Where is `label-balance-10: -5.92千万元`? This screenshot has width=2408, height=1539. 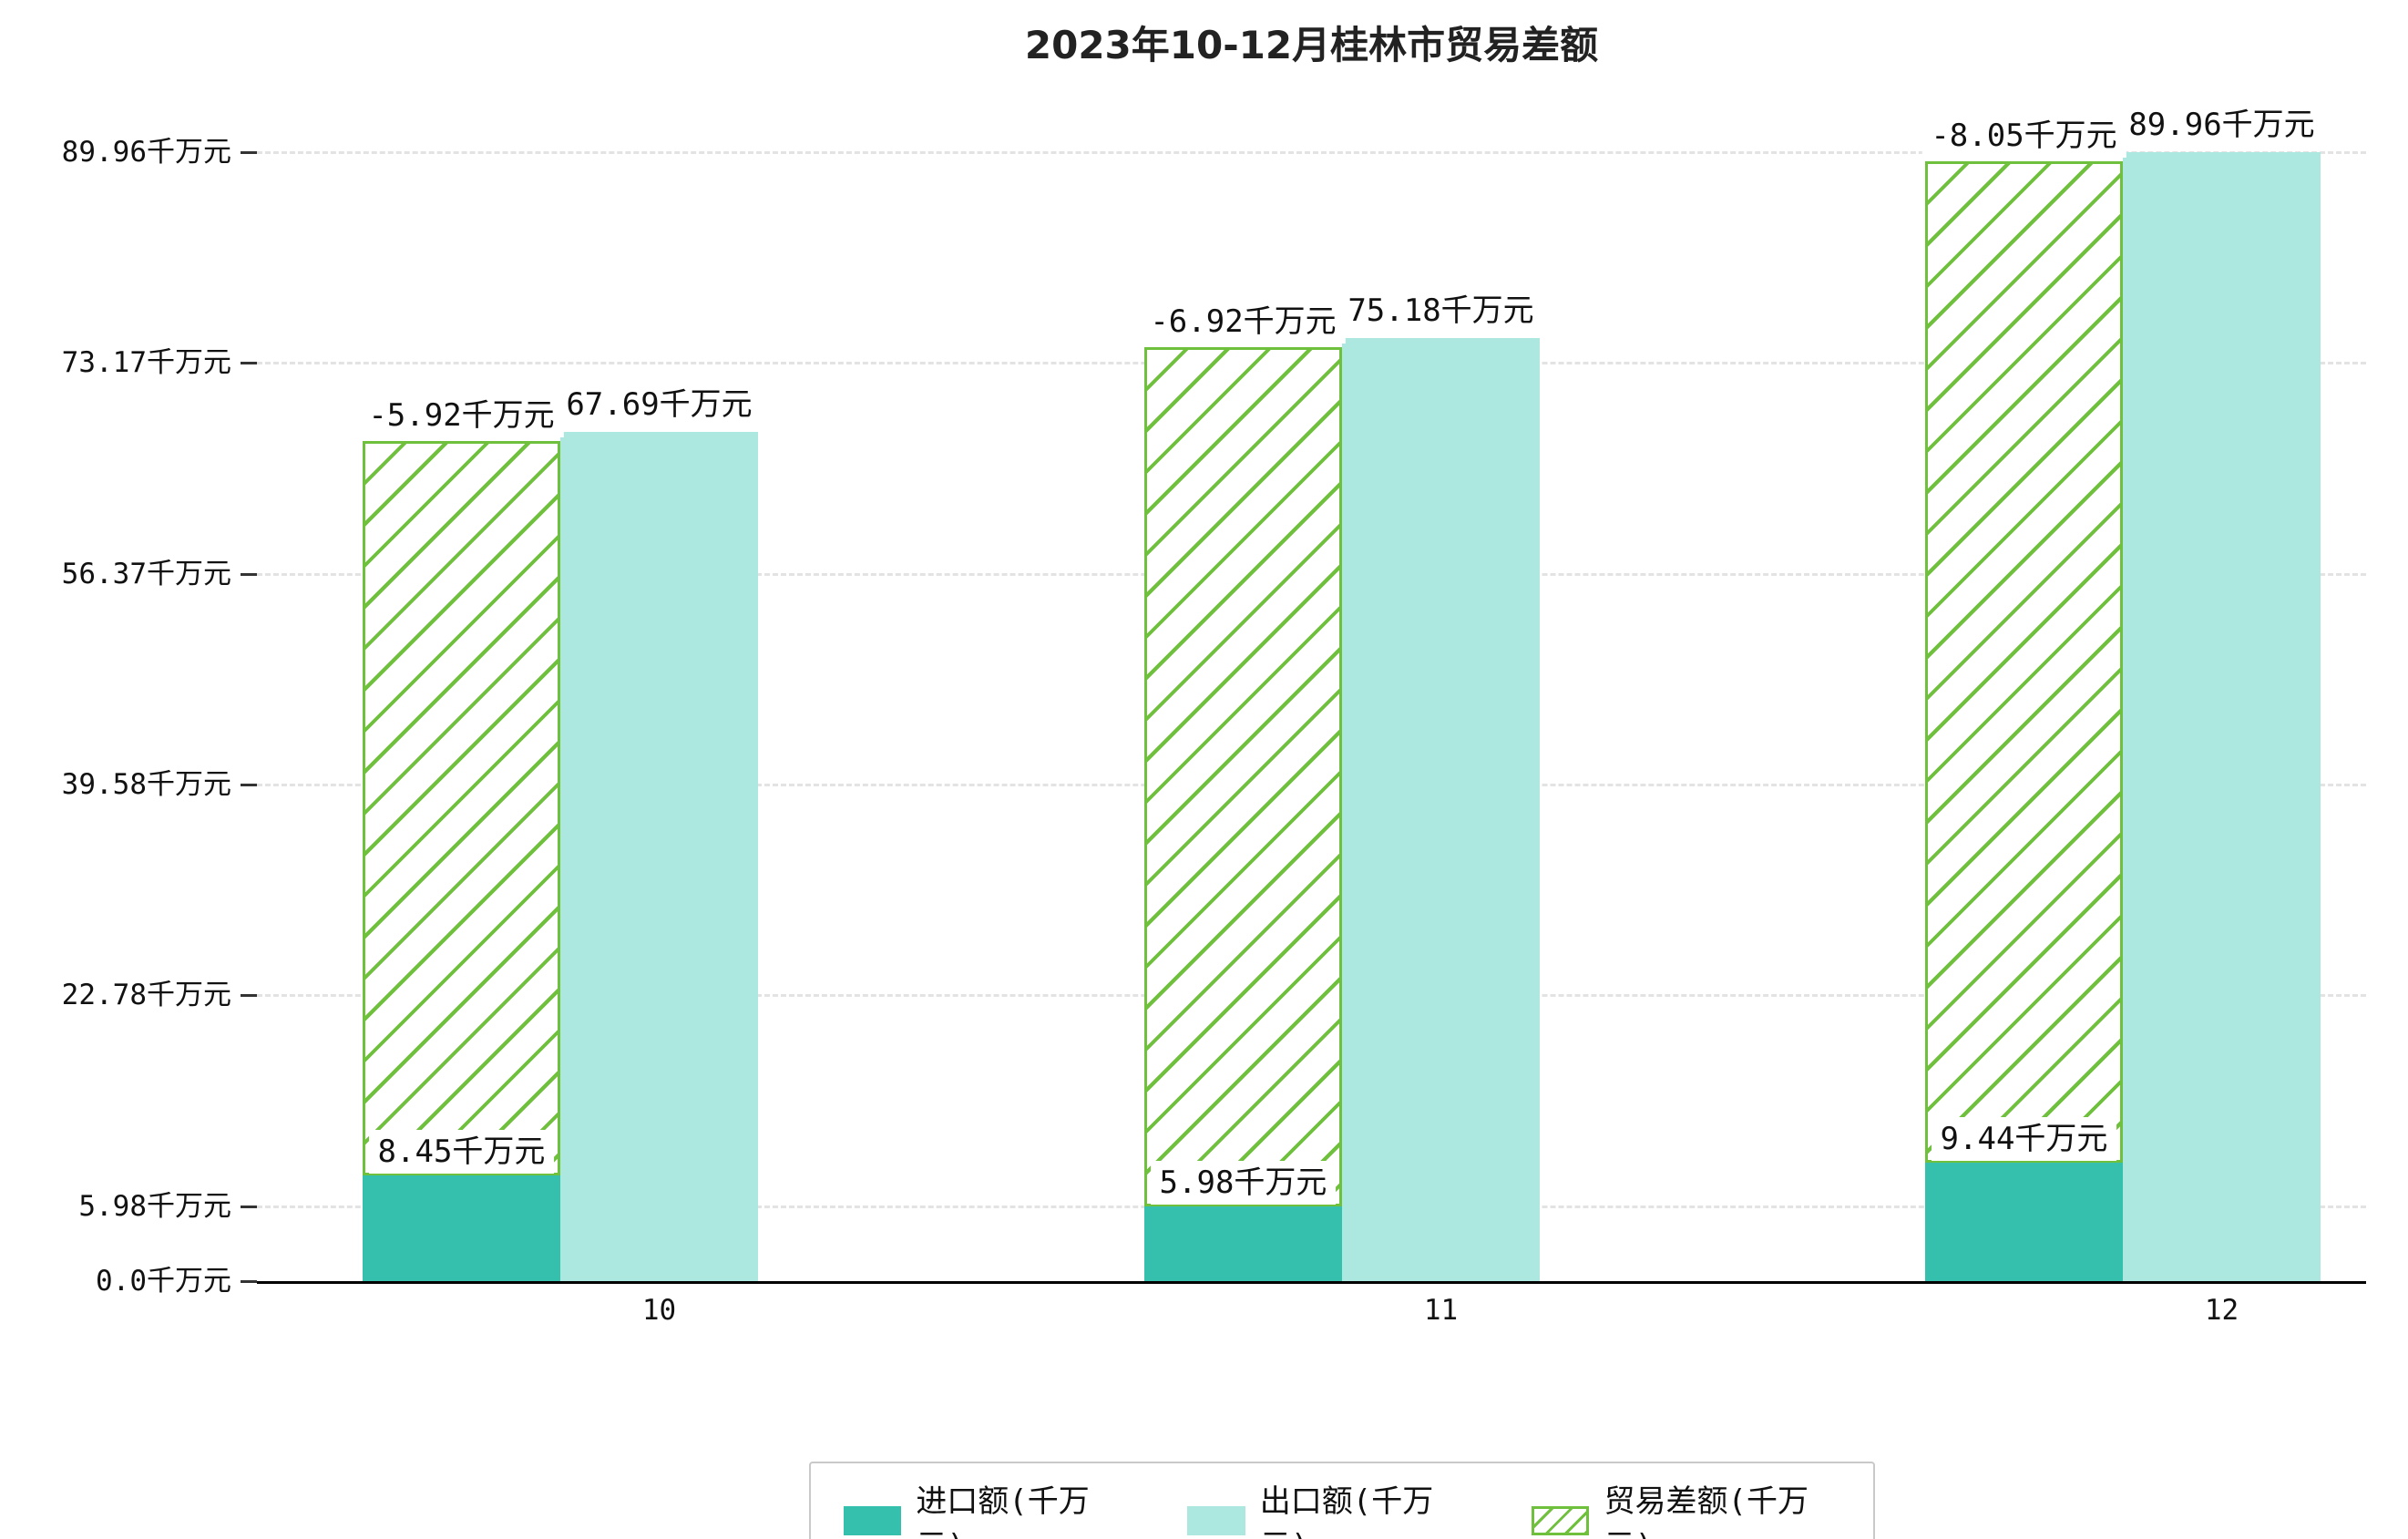
label-balance-10: -5.92千万元 is located at coordinates (462, 415).